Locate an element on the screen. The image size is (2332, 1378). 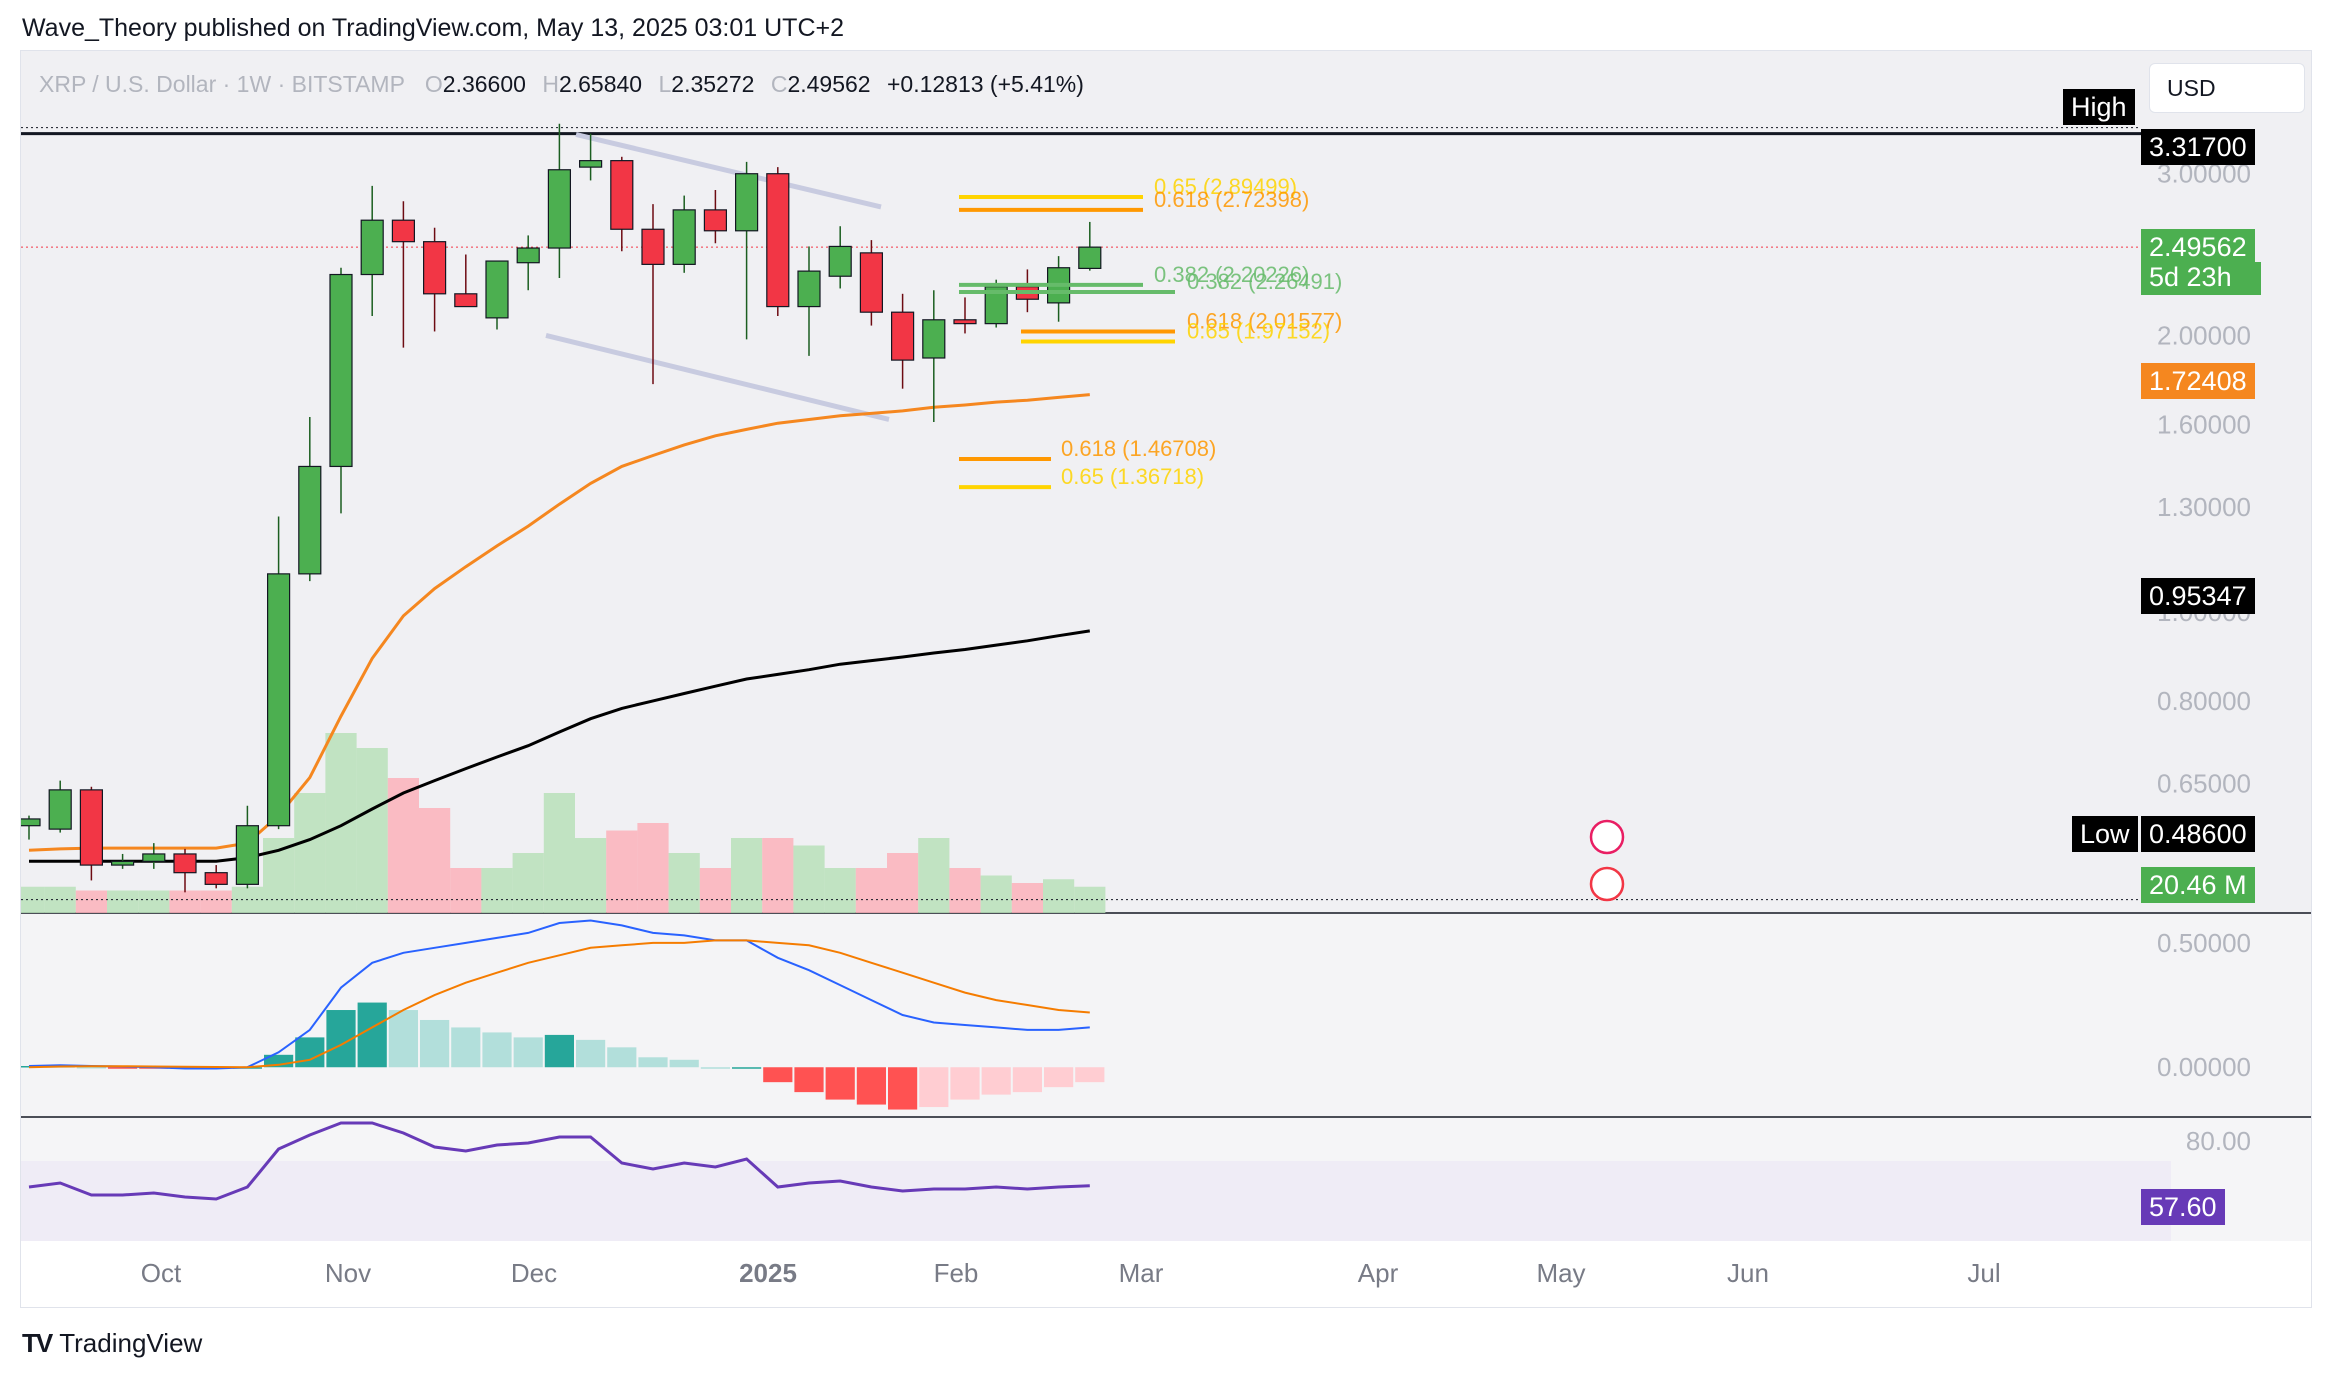
rsi-line is located at coordinates (559, 1161).